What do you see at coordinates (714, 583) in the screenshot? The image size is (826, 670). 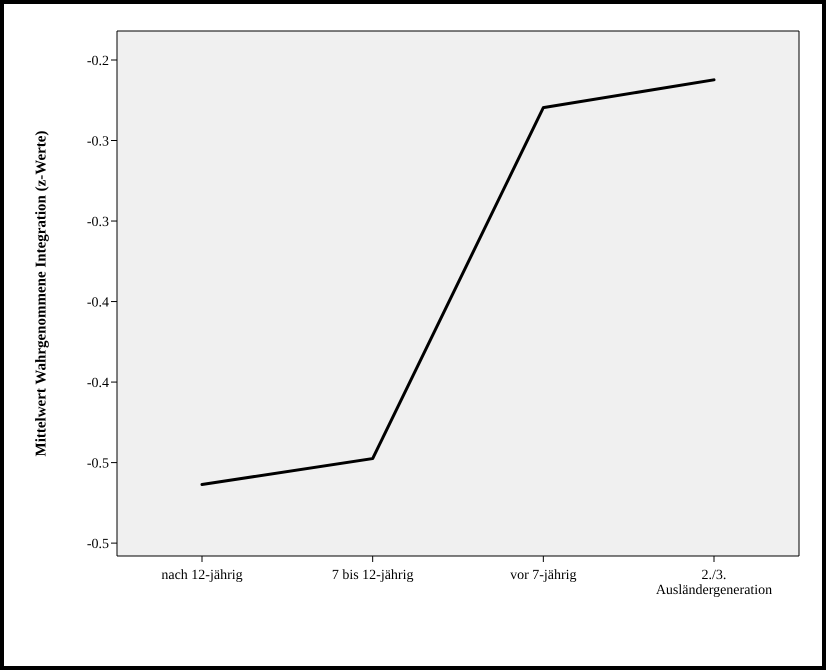 I see `x-tick-label: 2./3. Ausländergeneration` at bounding box center [714, 583].